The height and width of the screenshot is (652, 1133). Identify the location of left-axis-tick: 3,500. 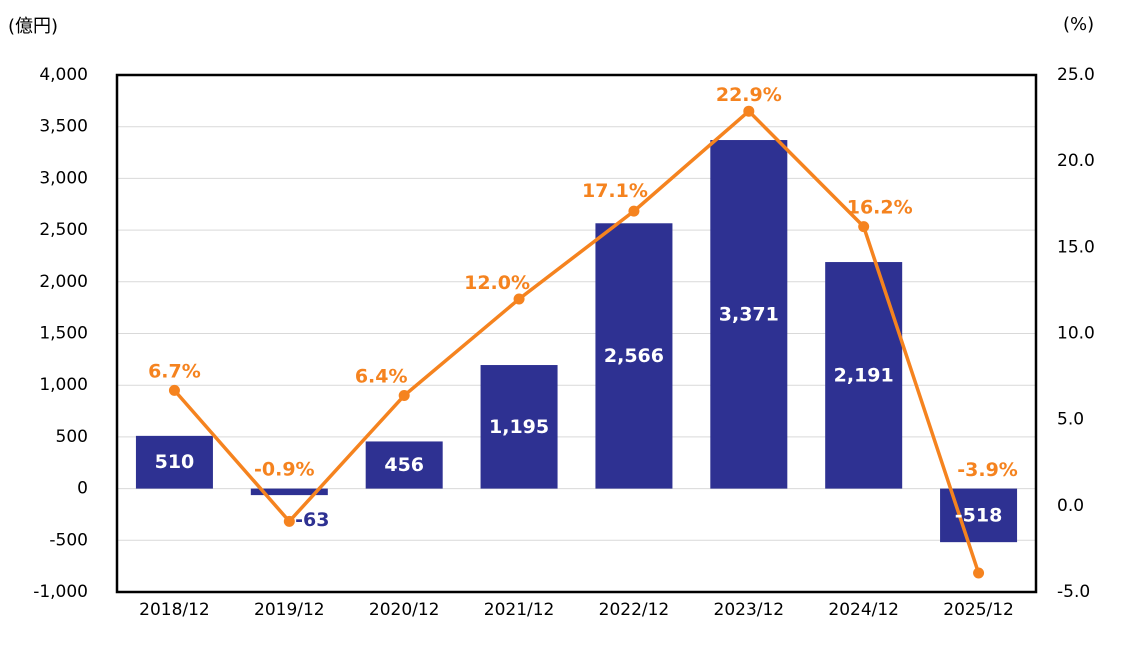
(63, 127).